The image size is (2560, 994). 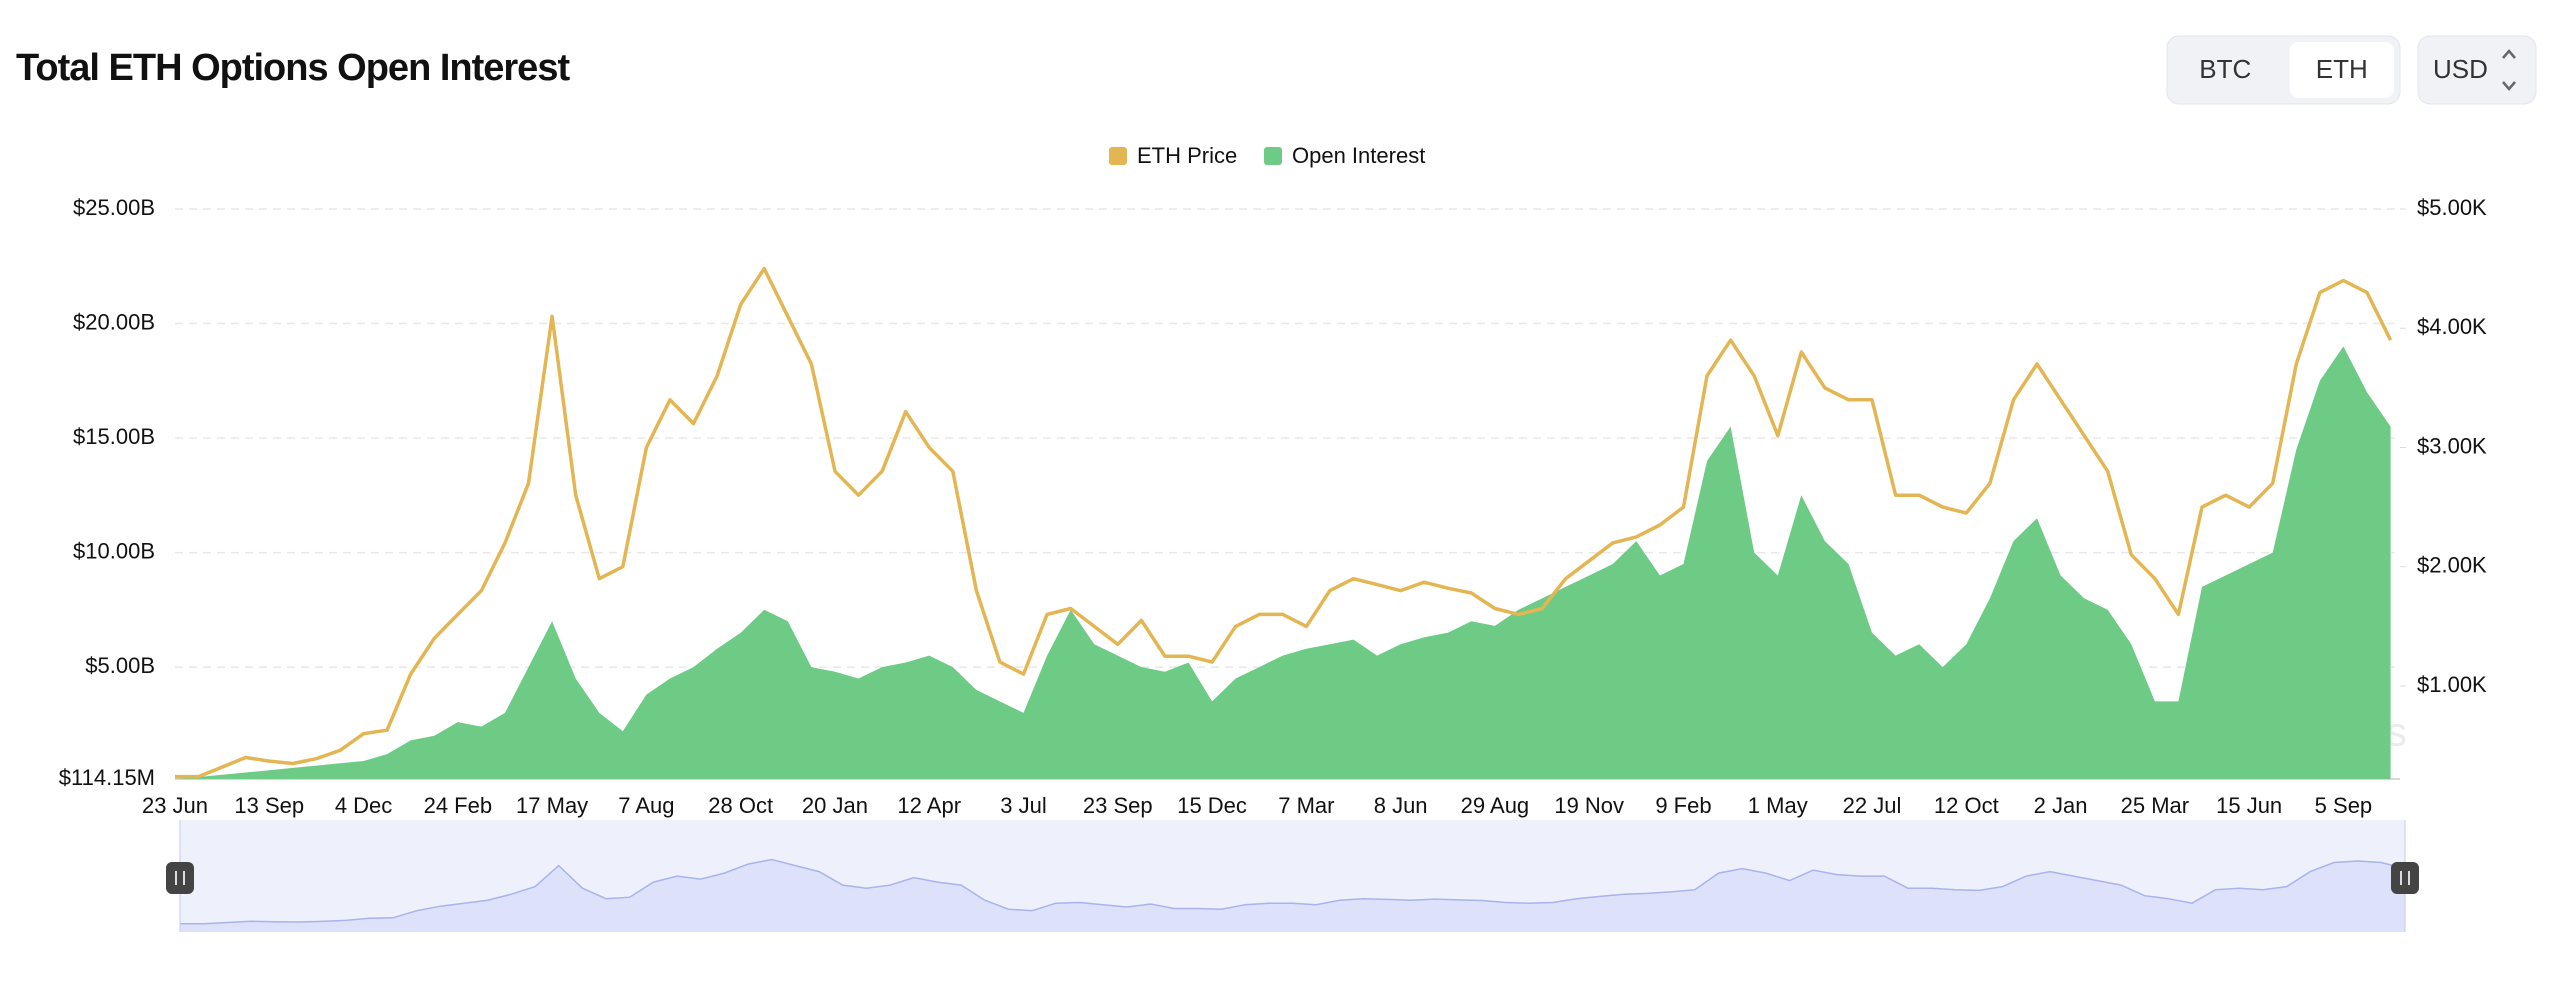 I want to click on y-tick-label: $5.00B, so click(x=120, y=665).